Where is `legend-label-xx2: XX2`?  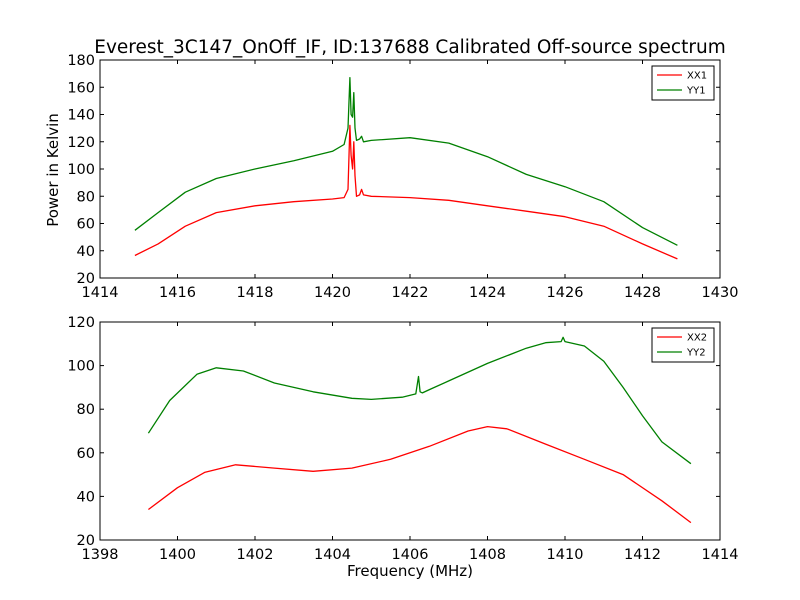 legend-label-xx2: XX2 is located at coordinates (697, 338).